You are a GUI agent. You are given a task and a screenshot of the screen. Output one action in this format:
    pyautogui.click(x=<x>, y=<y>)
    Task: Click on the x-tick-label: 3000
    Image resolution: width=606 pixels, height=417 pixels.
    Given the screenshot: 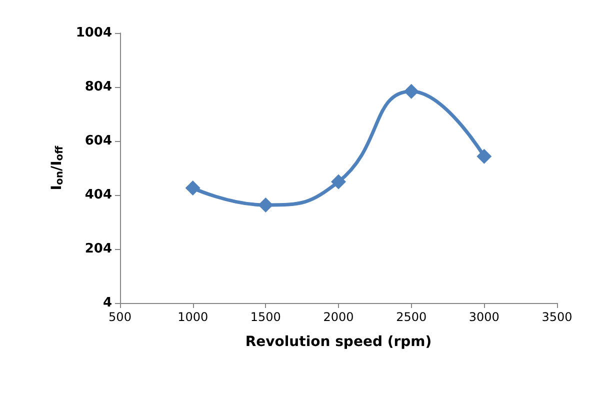 What is the action you would take?
    pyautogui.click(x=484, y=317)
    